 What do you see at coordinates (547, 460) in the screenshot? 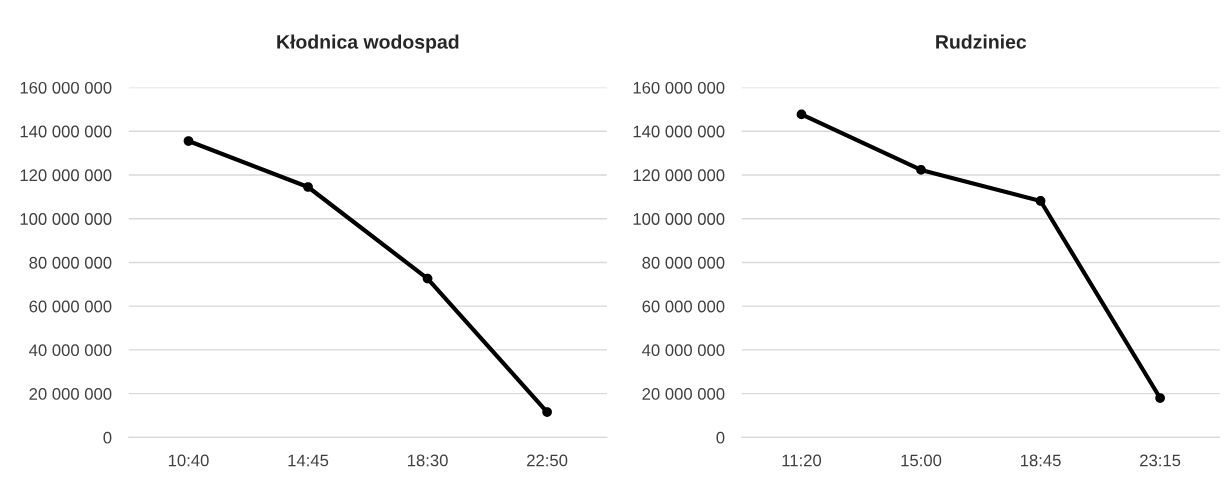
I see `x-tick-label: 22:50` at bounding box center [547, 460].